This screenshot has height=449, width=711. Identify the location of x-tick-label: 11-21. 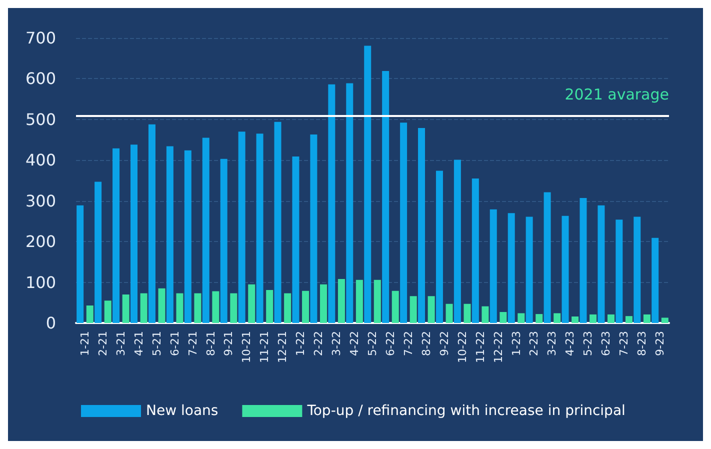
(265, 347).